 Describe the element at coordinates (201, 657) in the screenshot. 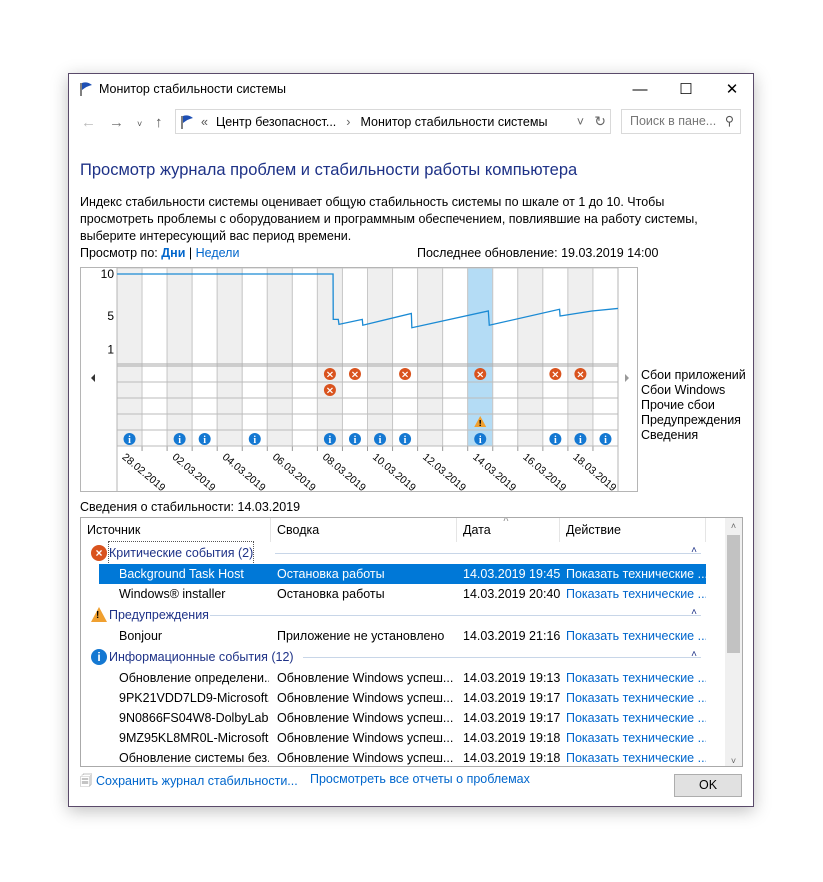

I see `group-title: Информационные события (12)` at that location.